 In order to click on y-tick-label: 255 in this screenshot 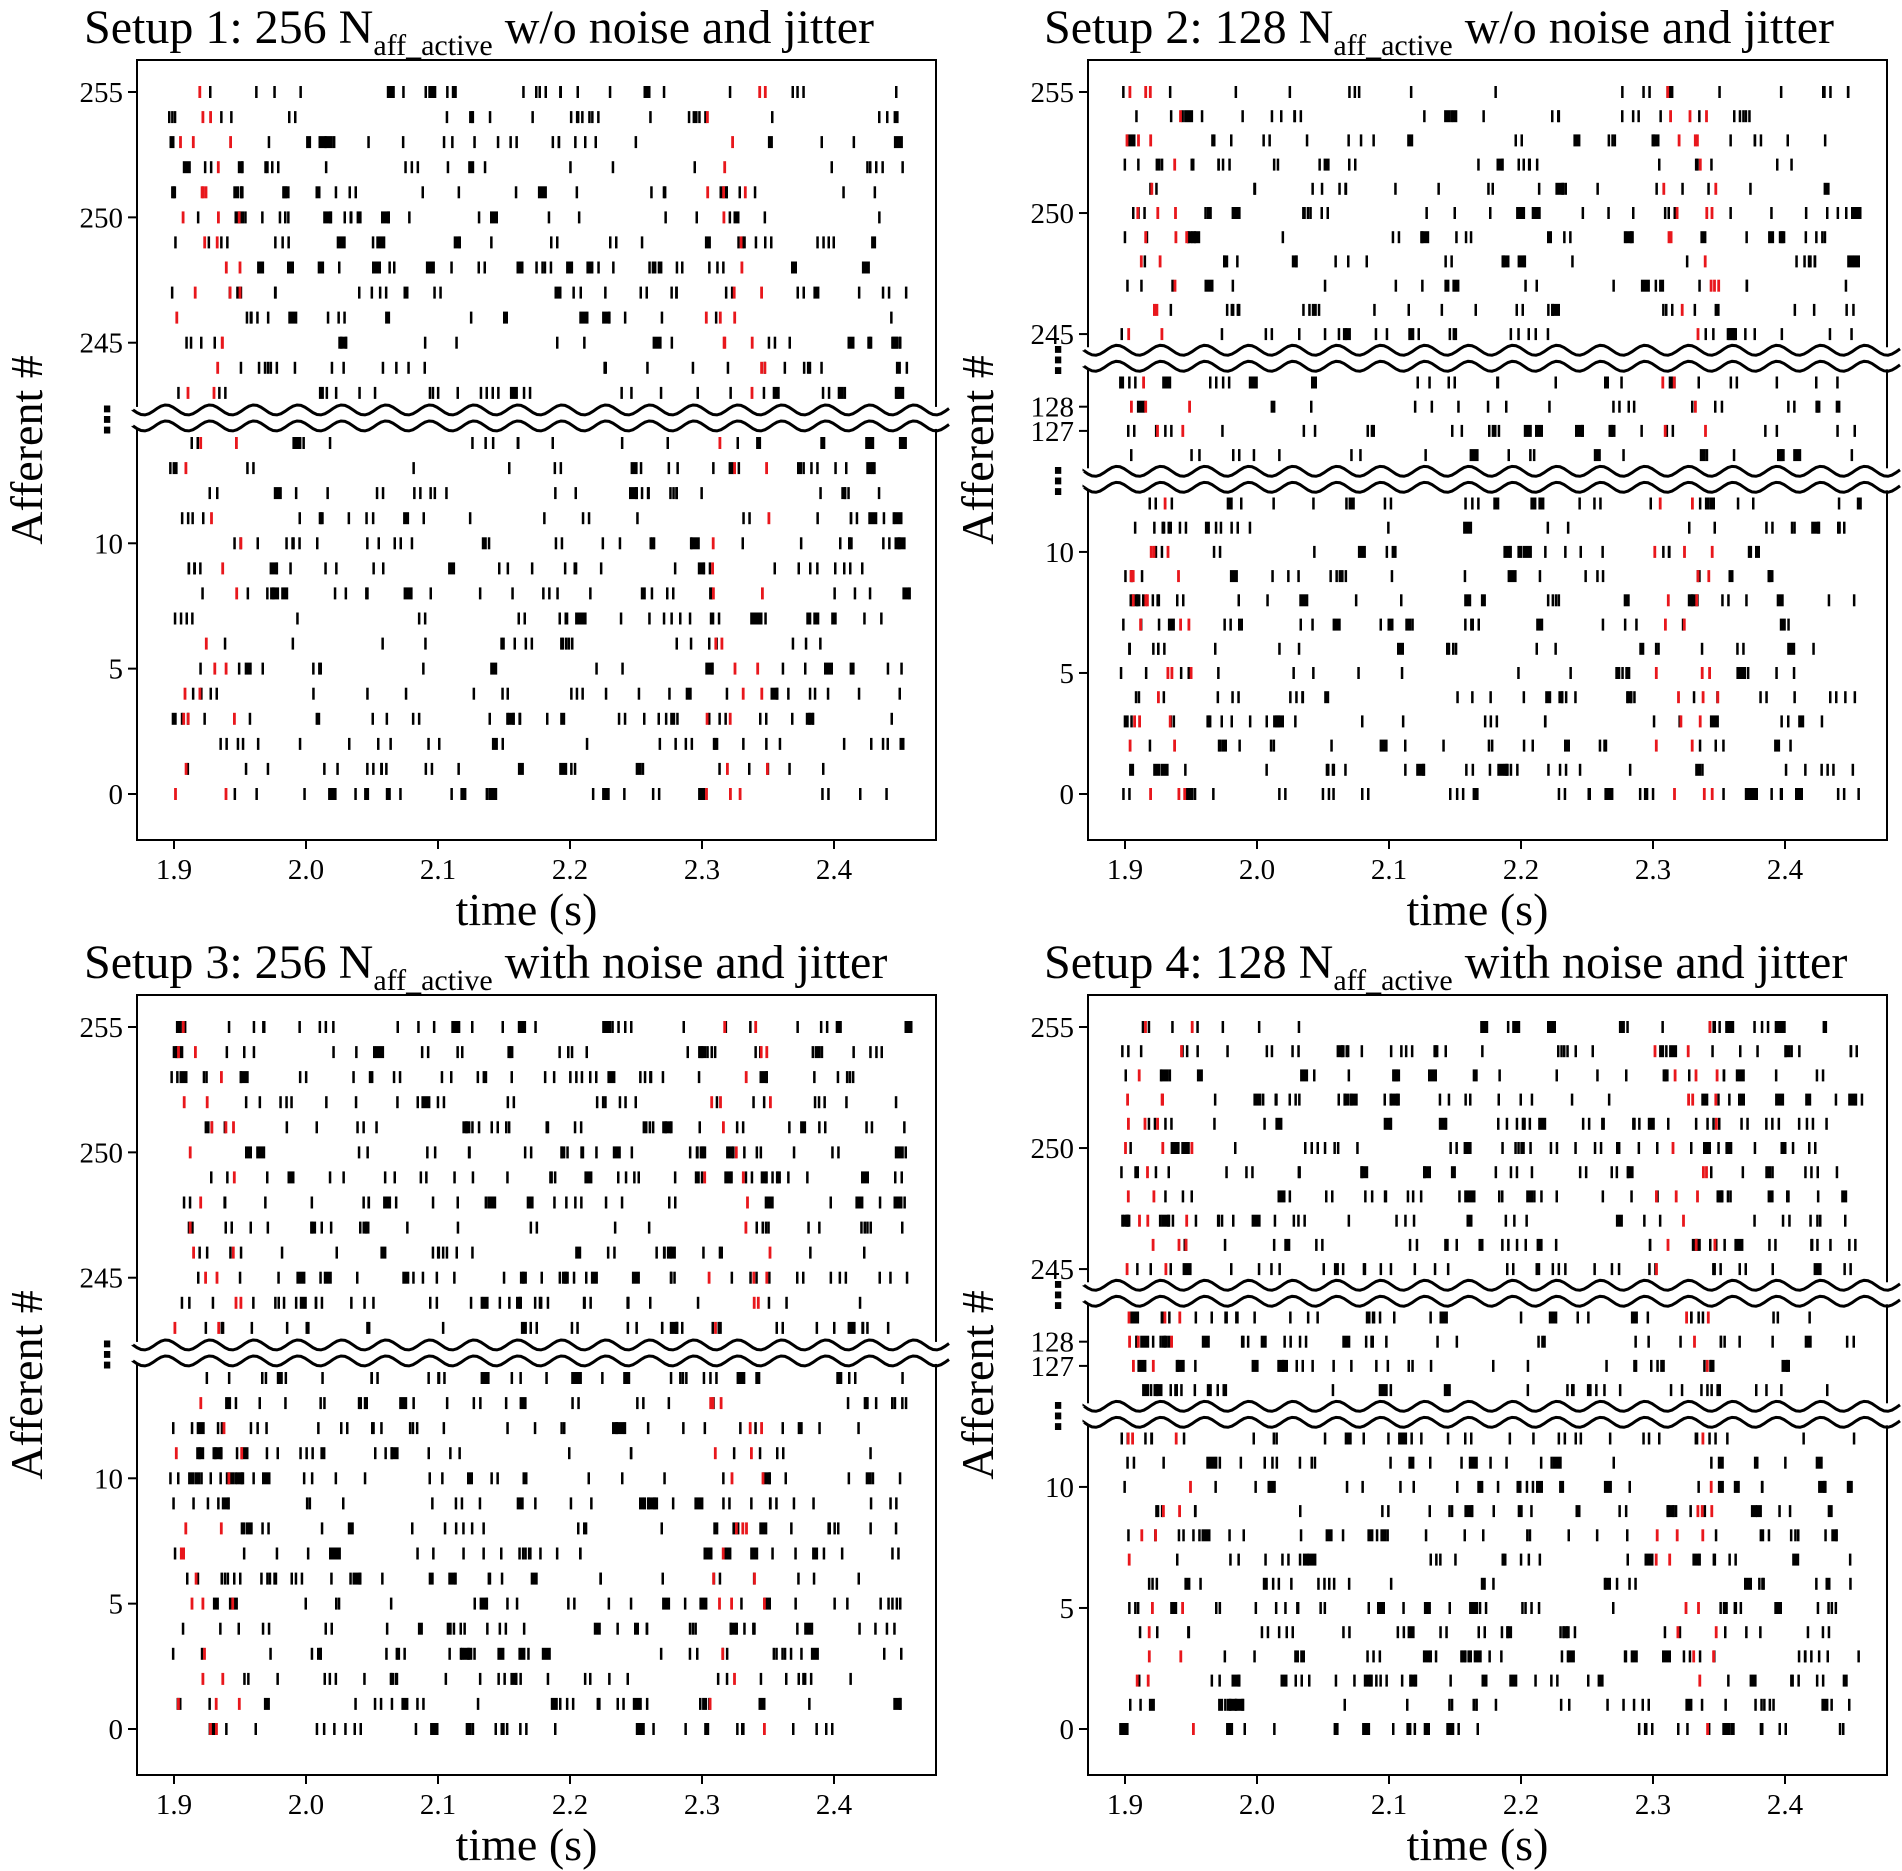, I will do `click(102, 1028)`.